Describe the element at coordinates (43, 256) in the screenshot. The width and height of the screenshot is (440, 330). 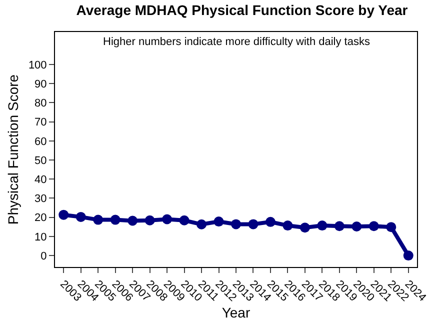
I see `y-tick-label: 0` at that location.